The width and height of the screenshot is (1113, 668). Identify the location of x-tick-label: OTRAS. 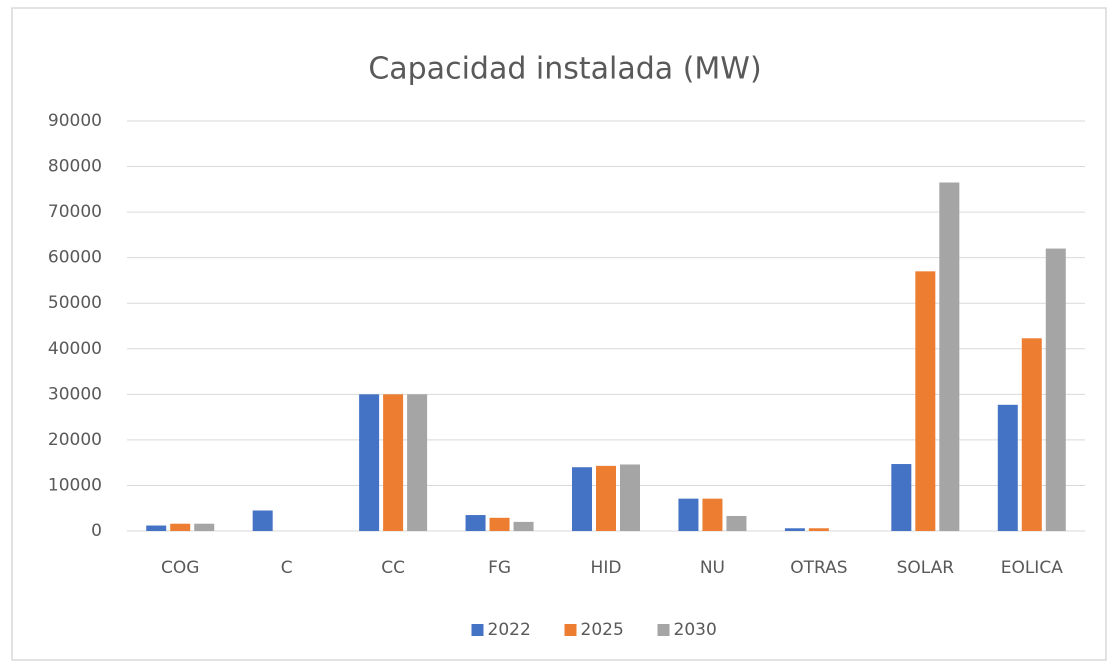
(818, 568).